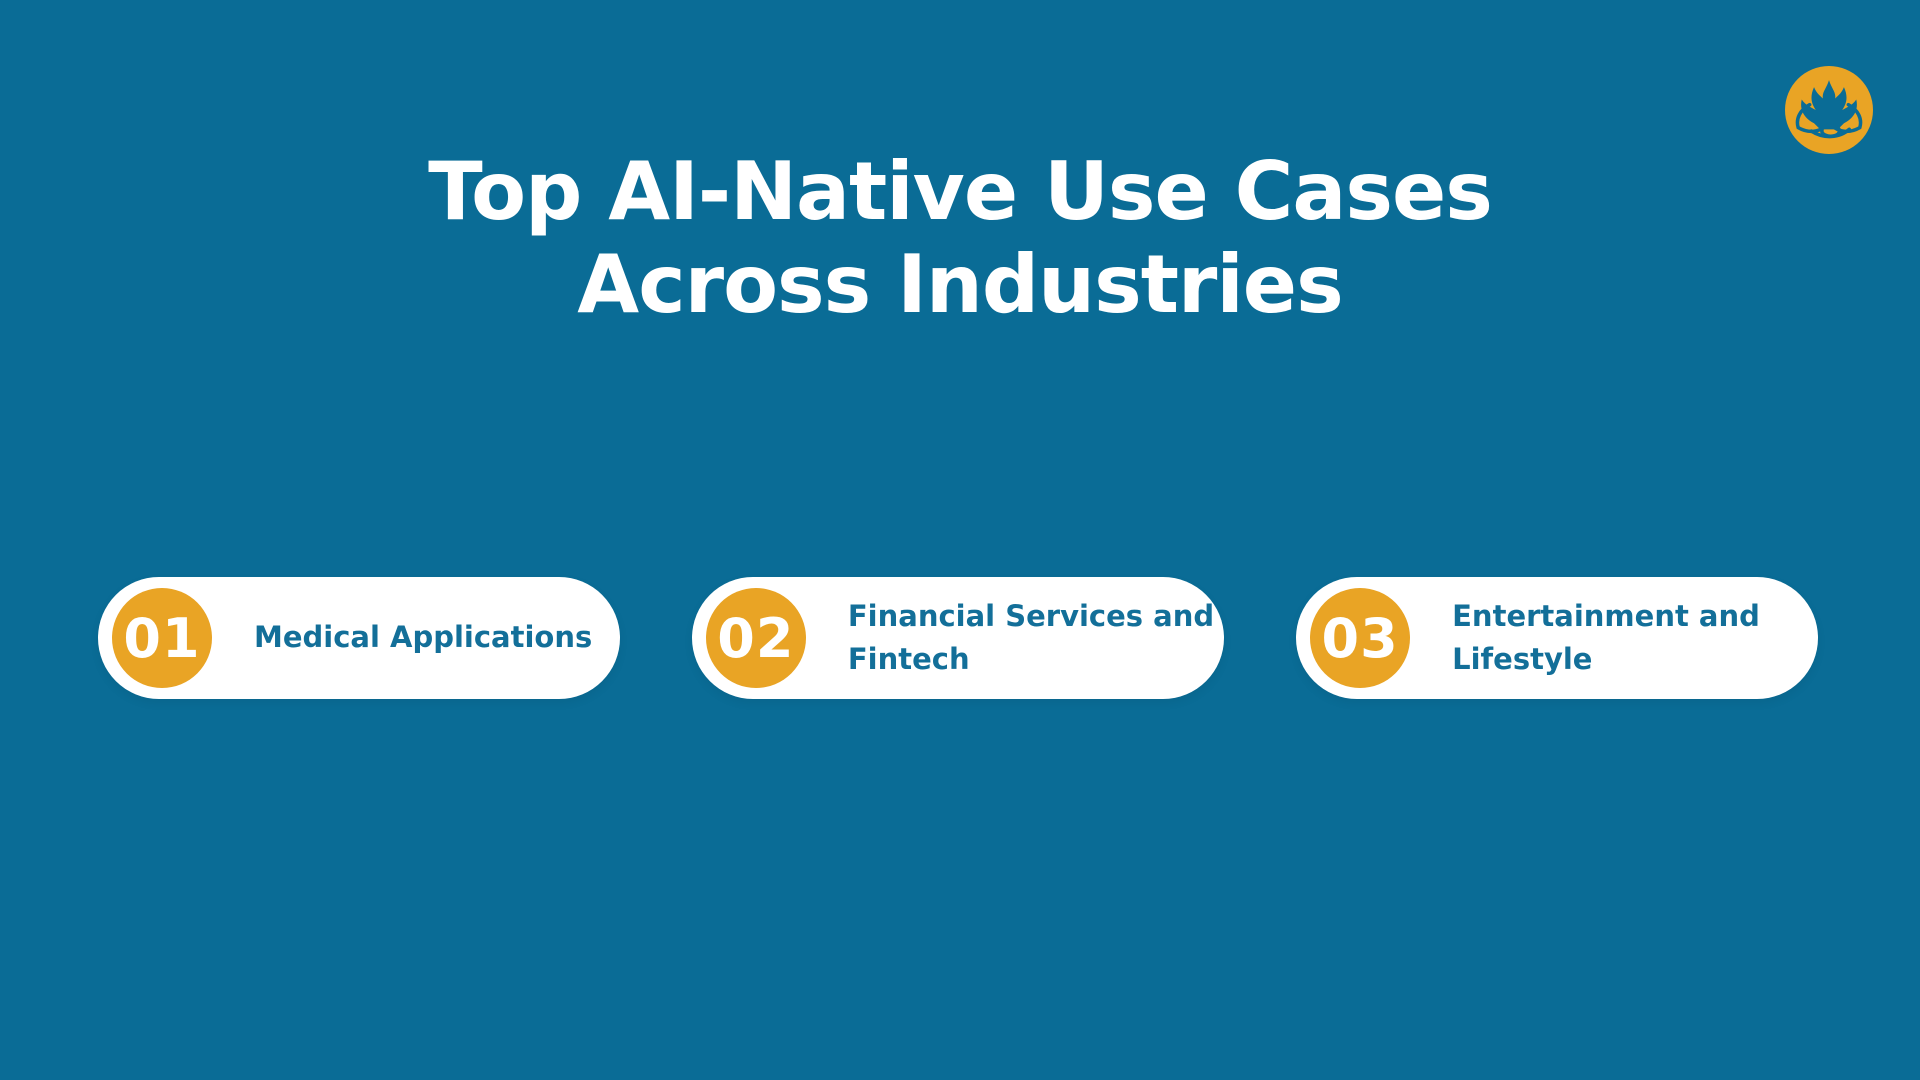  I want to click on card-number: 01, so click(162, 638).